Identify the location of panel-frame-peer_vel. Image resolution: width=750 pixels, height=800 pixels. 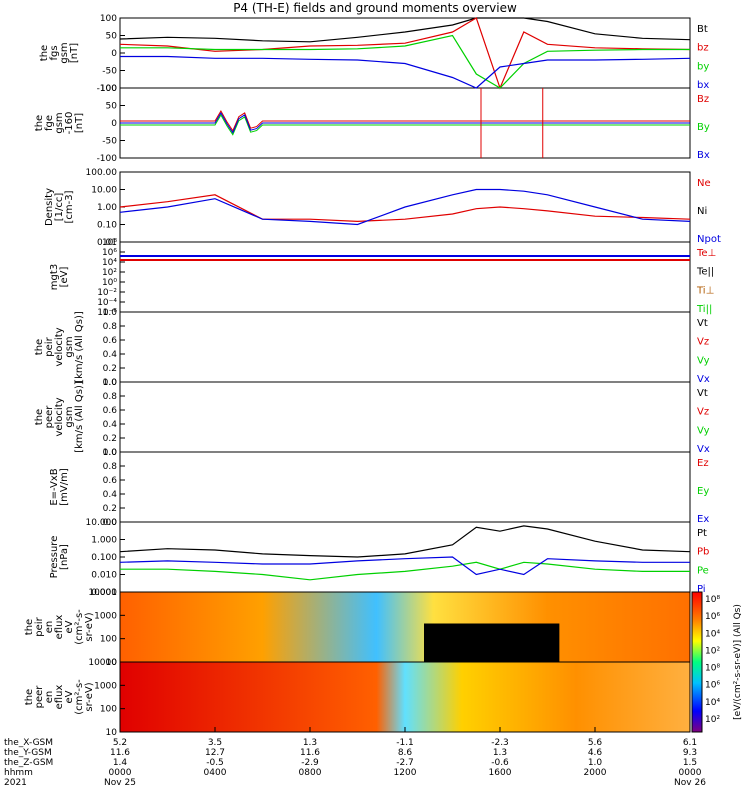
(405, 417).